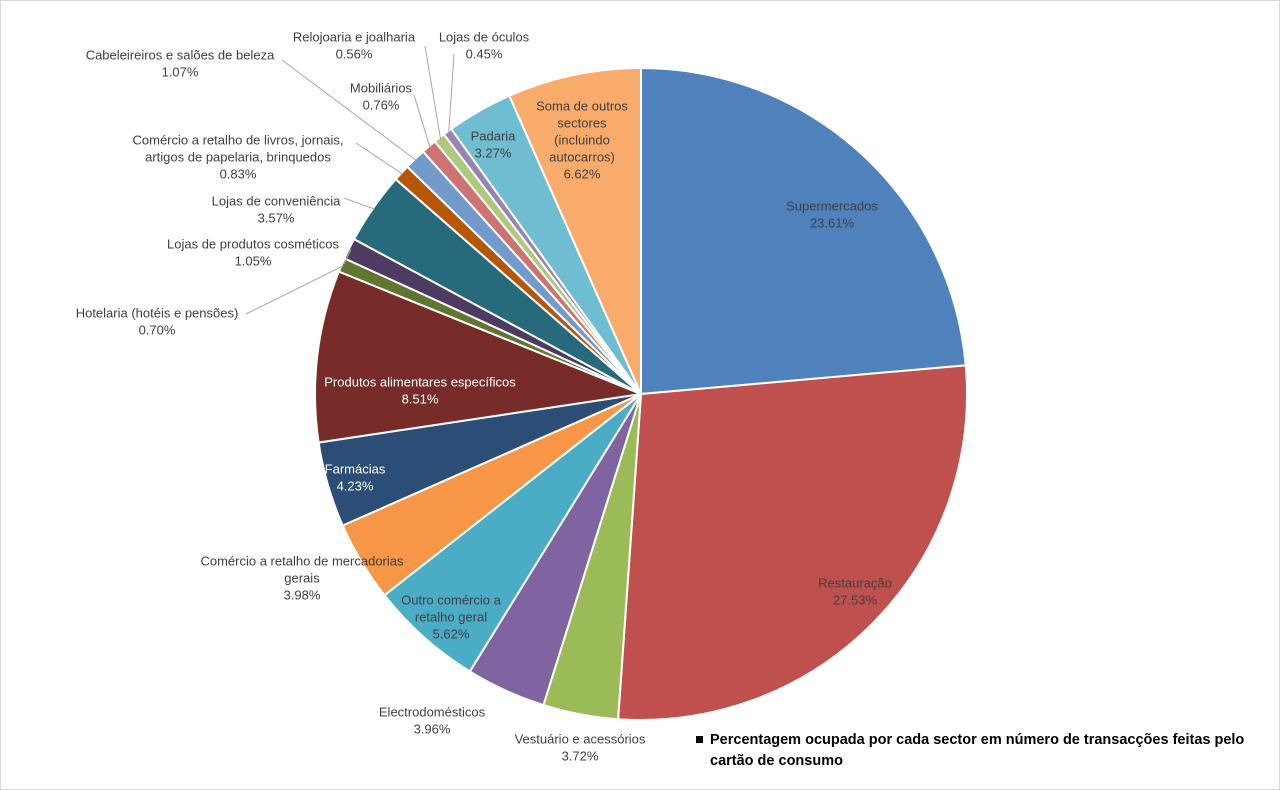 This screenshot has width=1280, height=790. I want to click on slice-label-electrodomesticos: Electrodomésticos, so click(432, 711).